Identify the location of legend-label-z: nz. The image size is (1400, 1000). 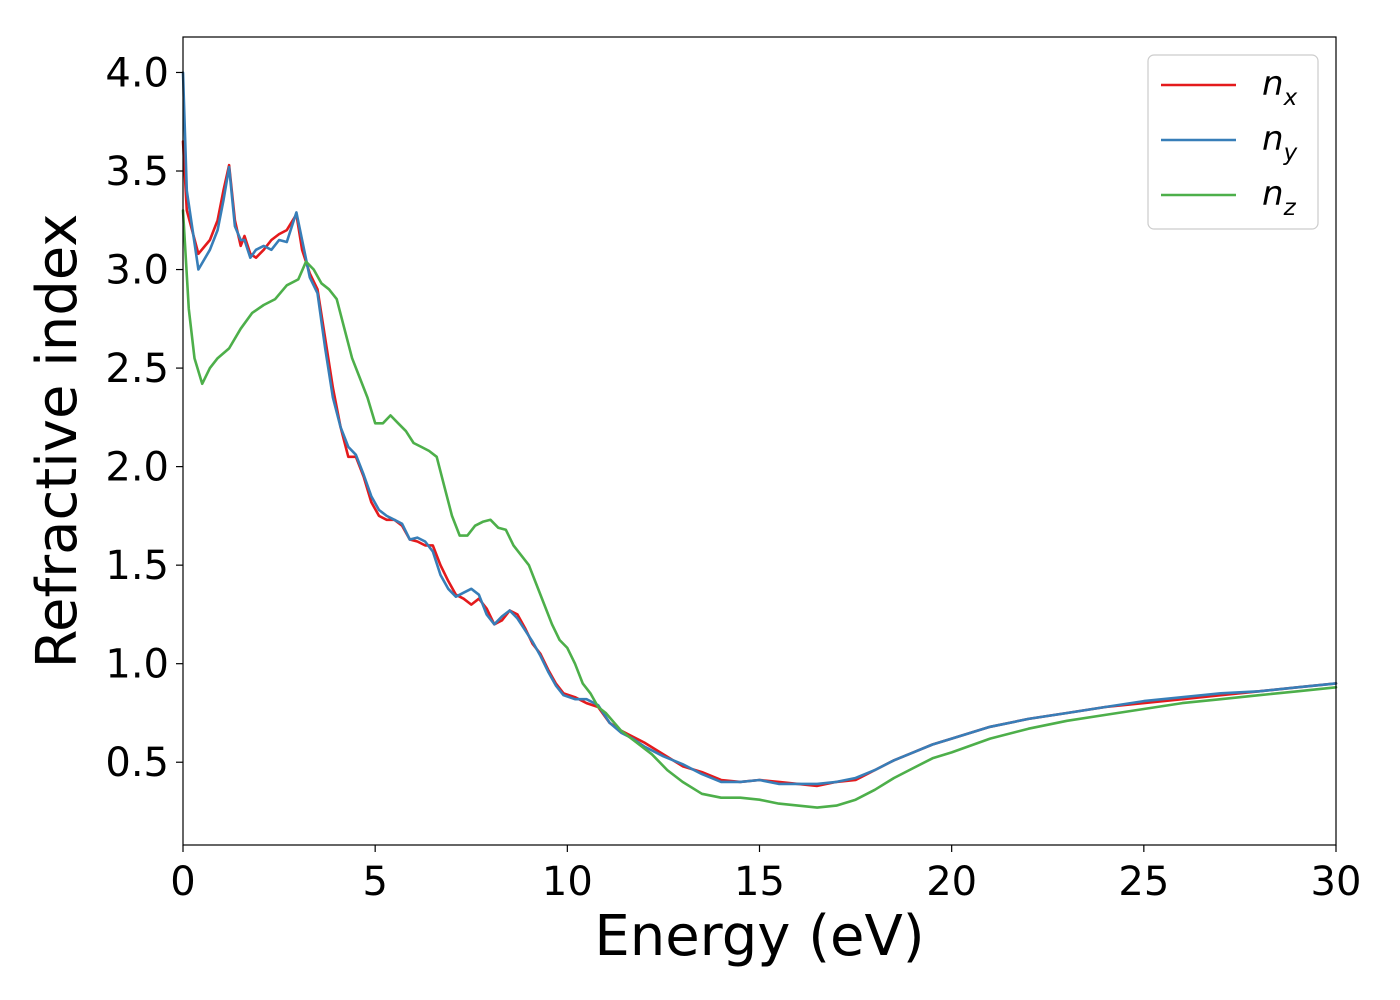
(1279, 197).